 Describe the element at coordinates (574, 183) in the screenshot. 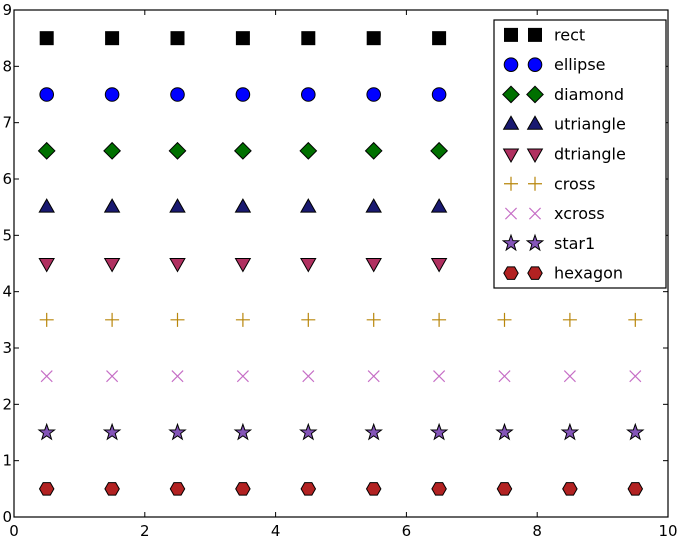

I see `legend-label: cross` at that location.